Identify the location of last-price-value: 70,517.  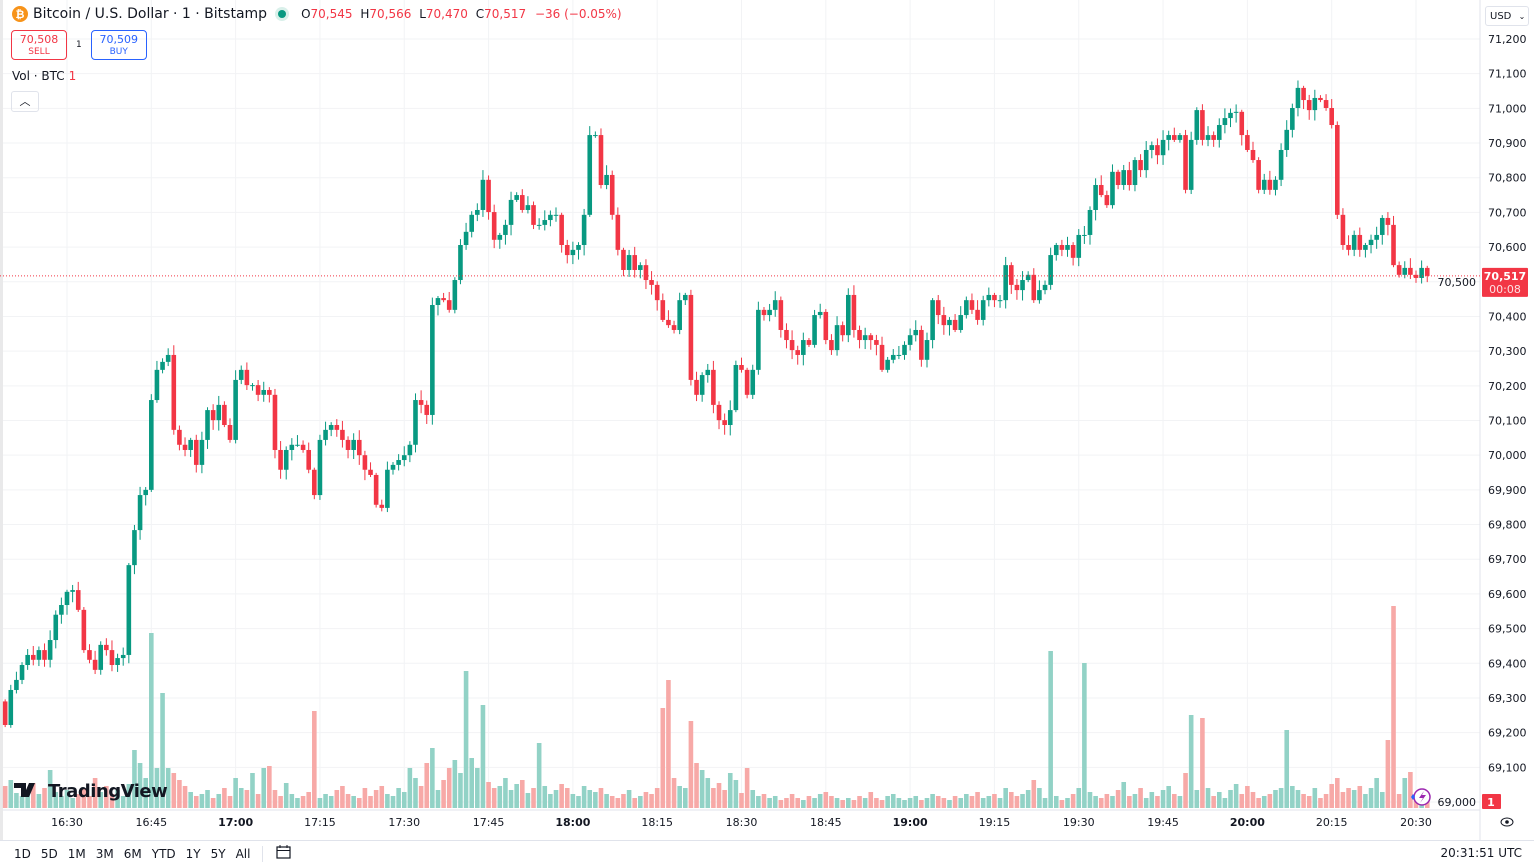
(1505, 276).